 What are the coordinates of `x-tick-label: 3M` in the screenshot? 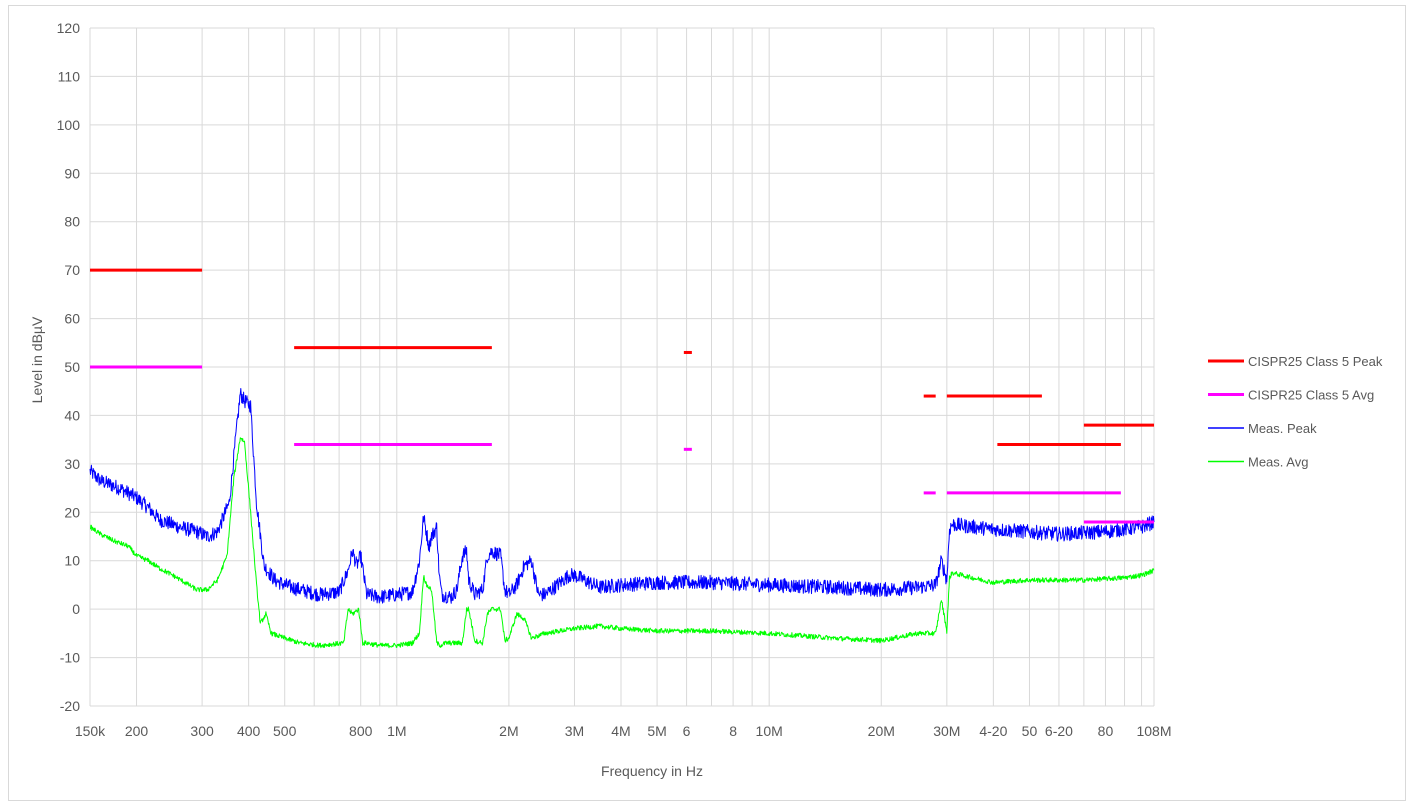 It's located at (574, 731).